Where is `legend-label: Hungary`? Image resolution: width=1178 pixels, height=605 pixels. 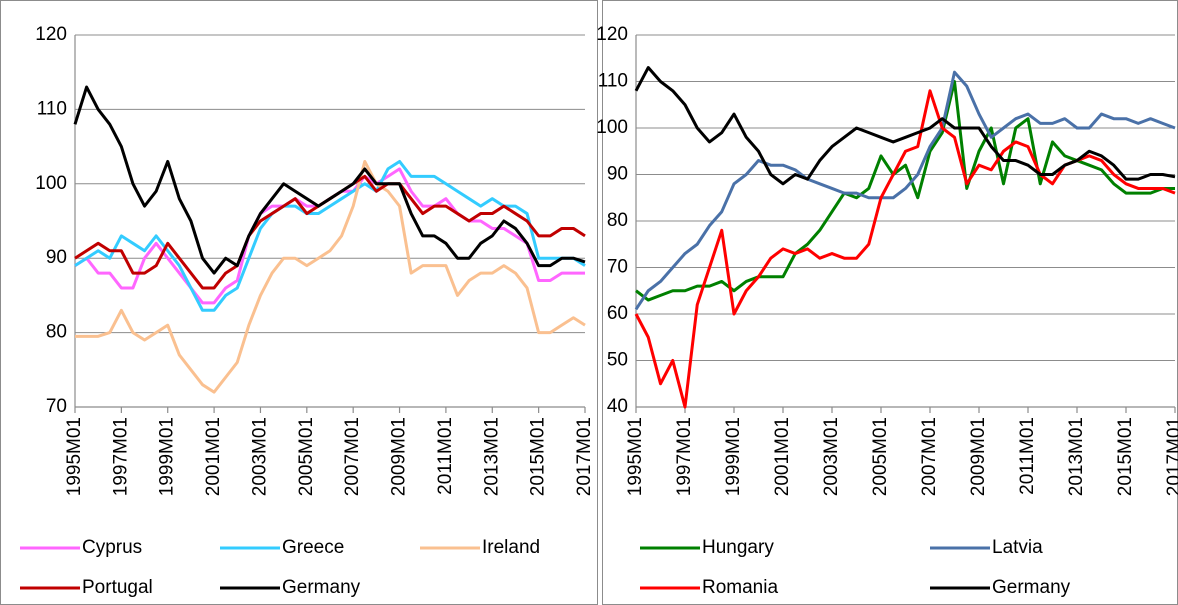 legend-label: Hungary is located at coordinates (738, 547).